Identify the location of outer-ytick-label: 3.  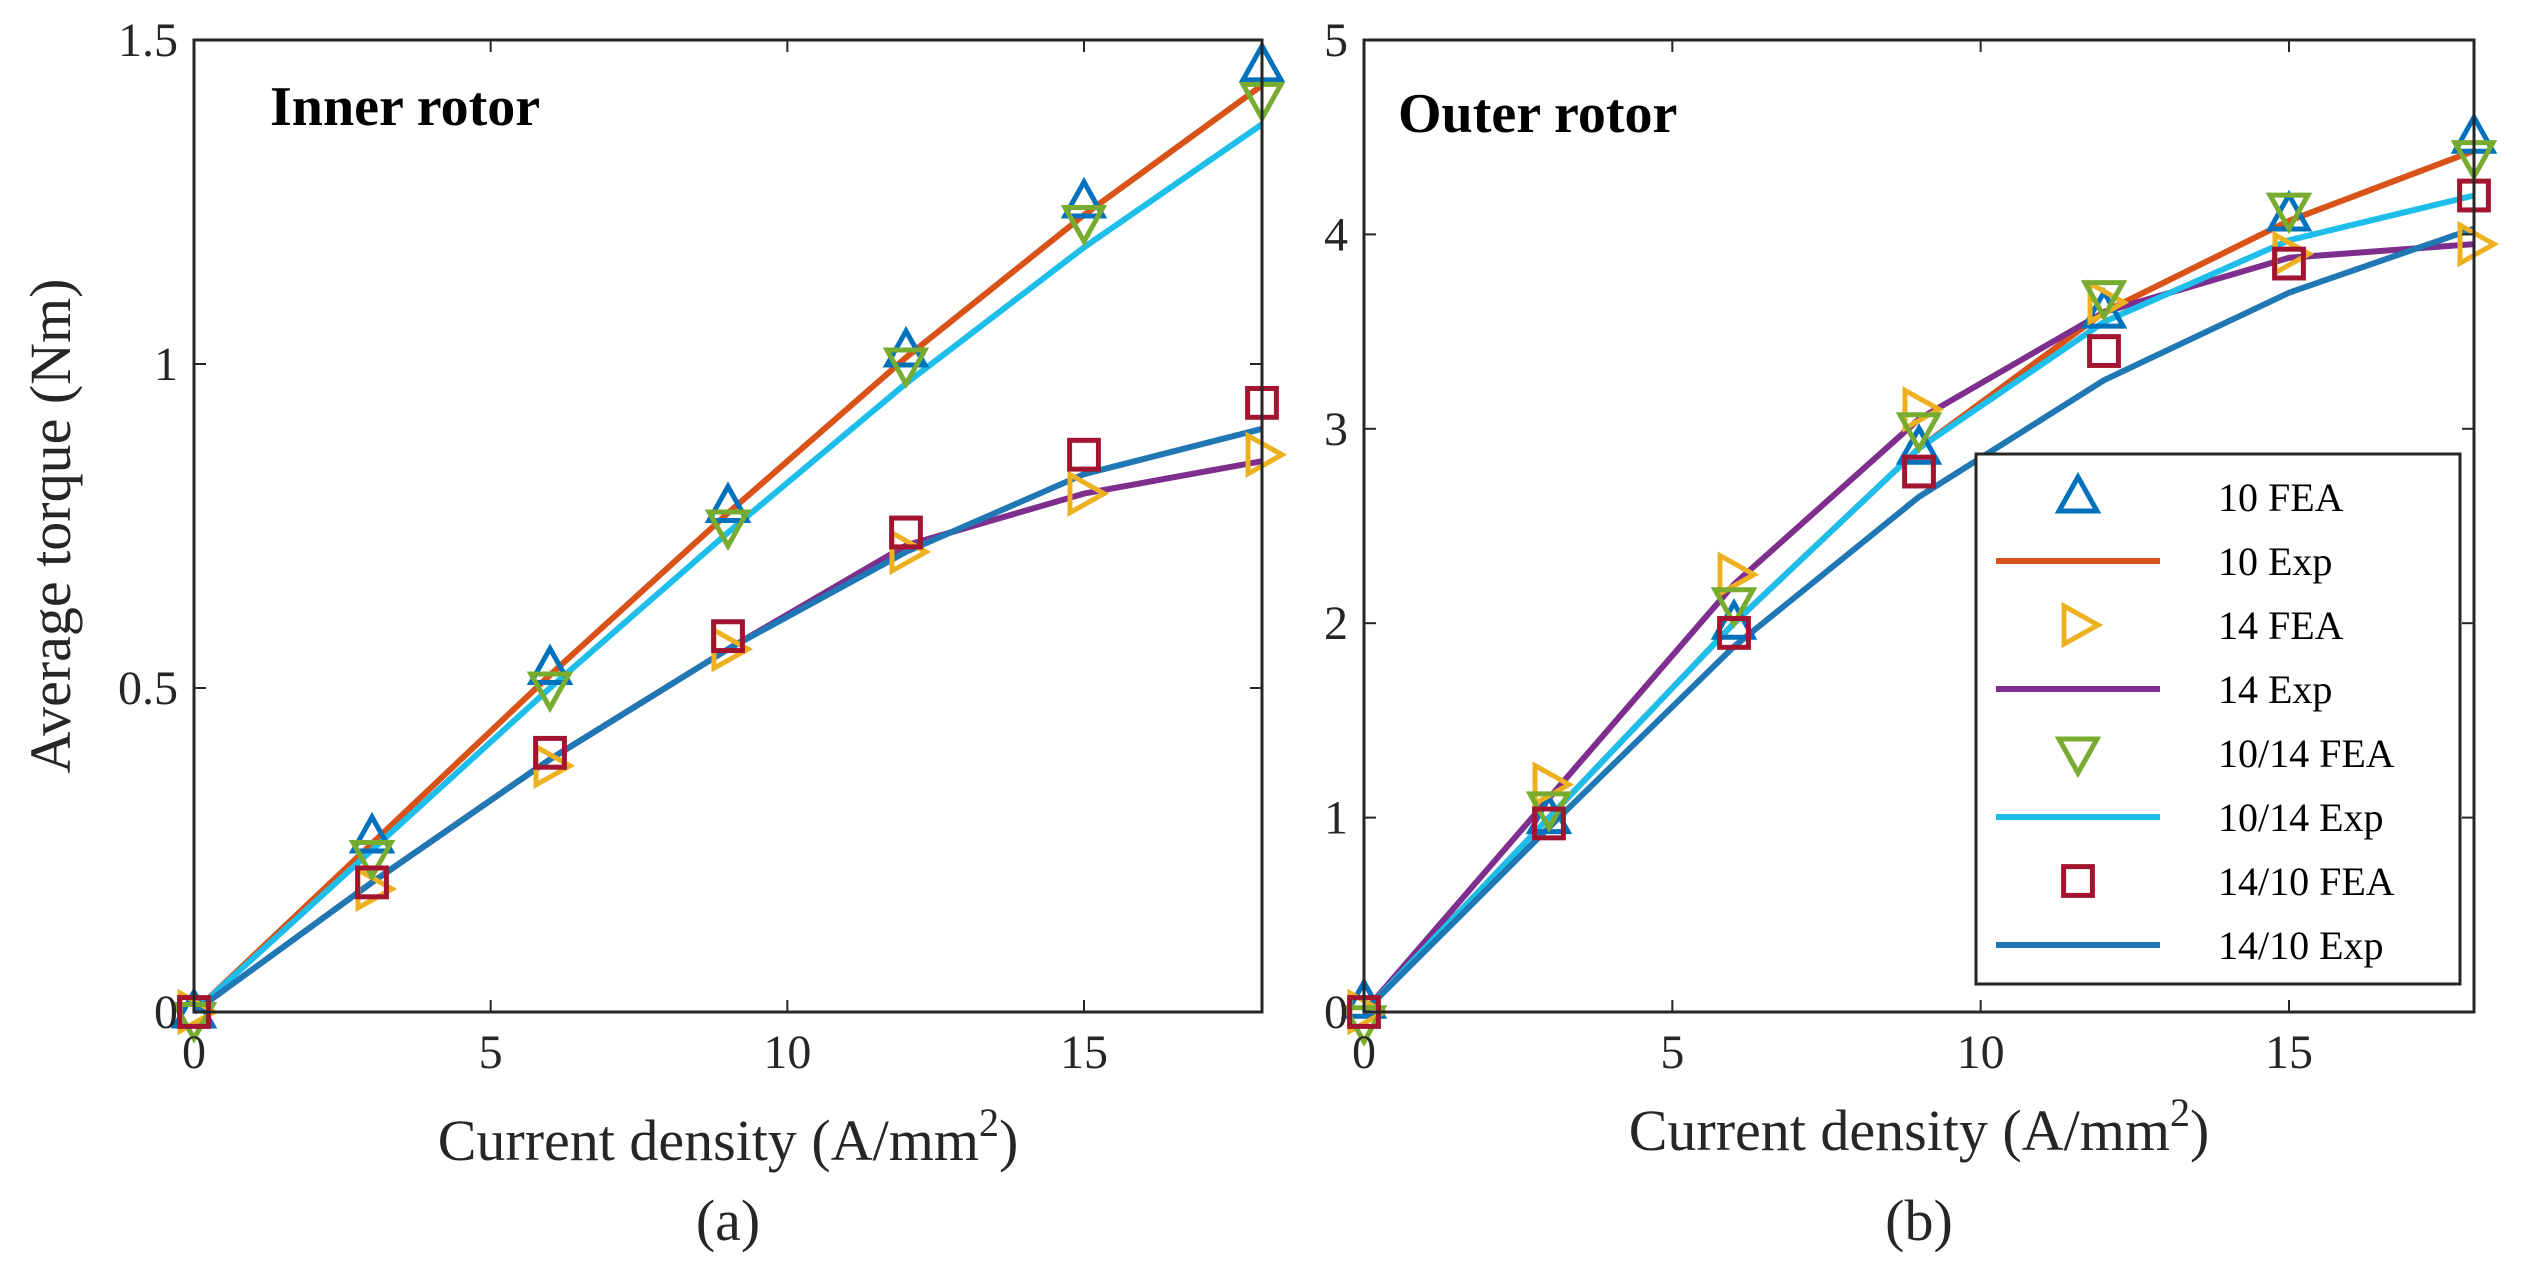
(1336, 429).